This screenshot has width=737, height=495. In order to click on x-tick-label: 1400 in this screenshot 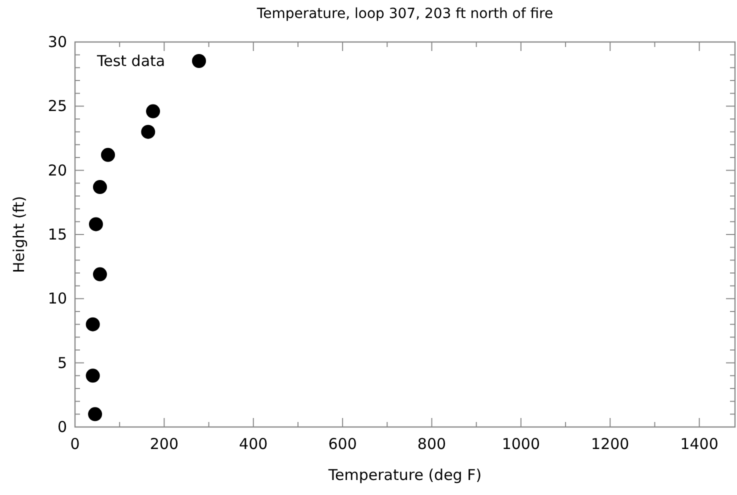, I will do `click(699, 444)`.